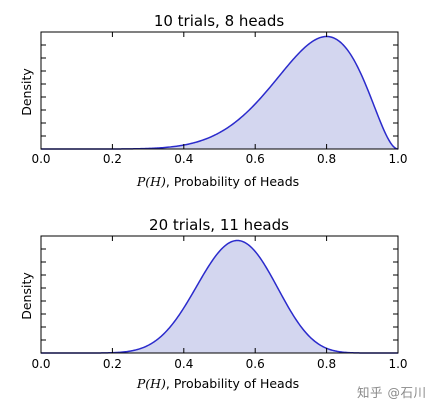 Image resolution: width=429 pixels, height=407 pixels. I want to click on chart-title: 10 trials, 8 heads, so click(219, 21).